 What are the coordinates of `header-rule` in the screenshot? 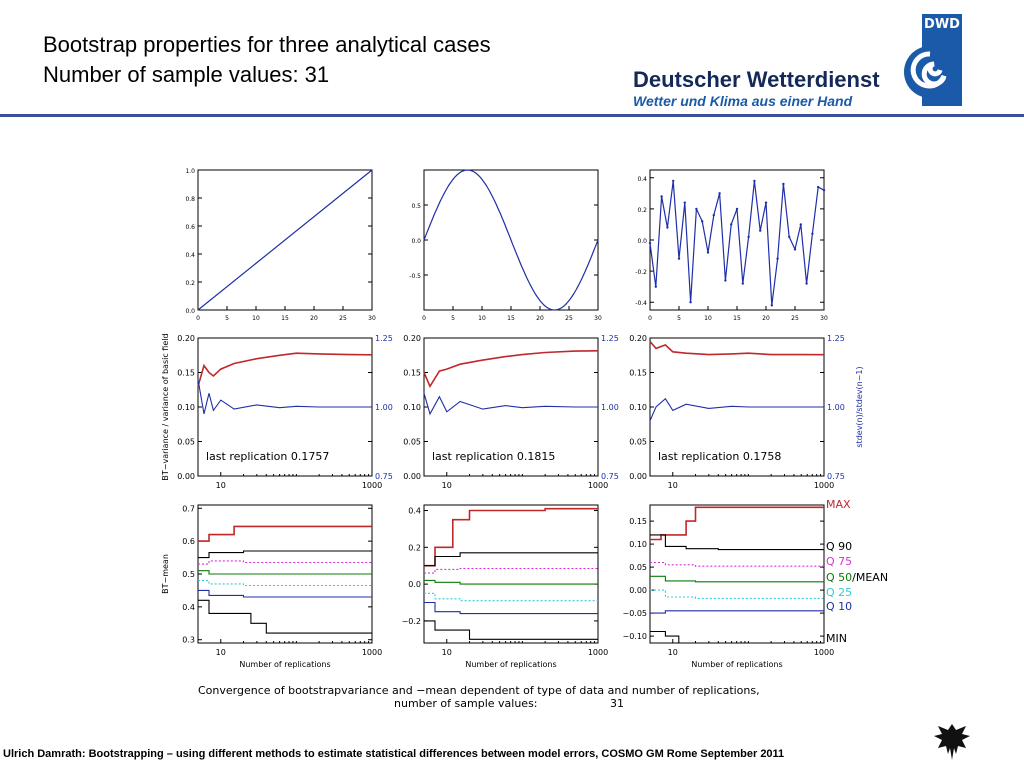 It's located at (512, 115).